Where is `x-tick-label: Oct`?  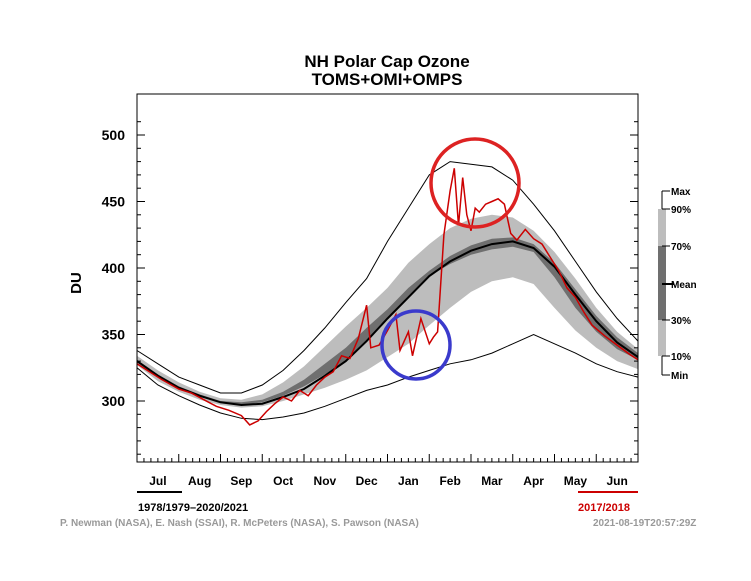 x-tick-label: Oct is located at coordinates (283, 481).